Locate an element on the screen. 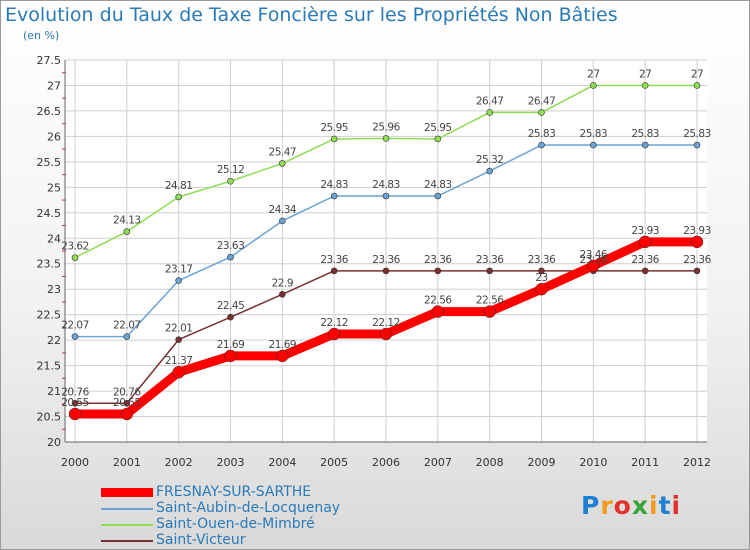 This screenshot has height=550, width=750. x-tick-label: 2003 is located at coordinates (231, 462).